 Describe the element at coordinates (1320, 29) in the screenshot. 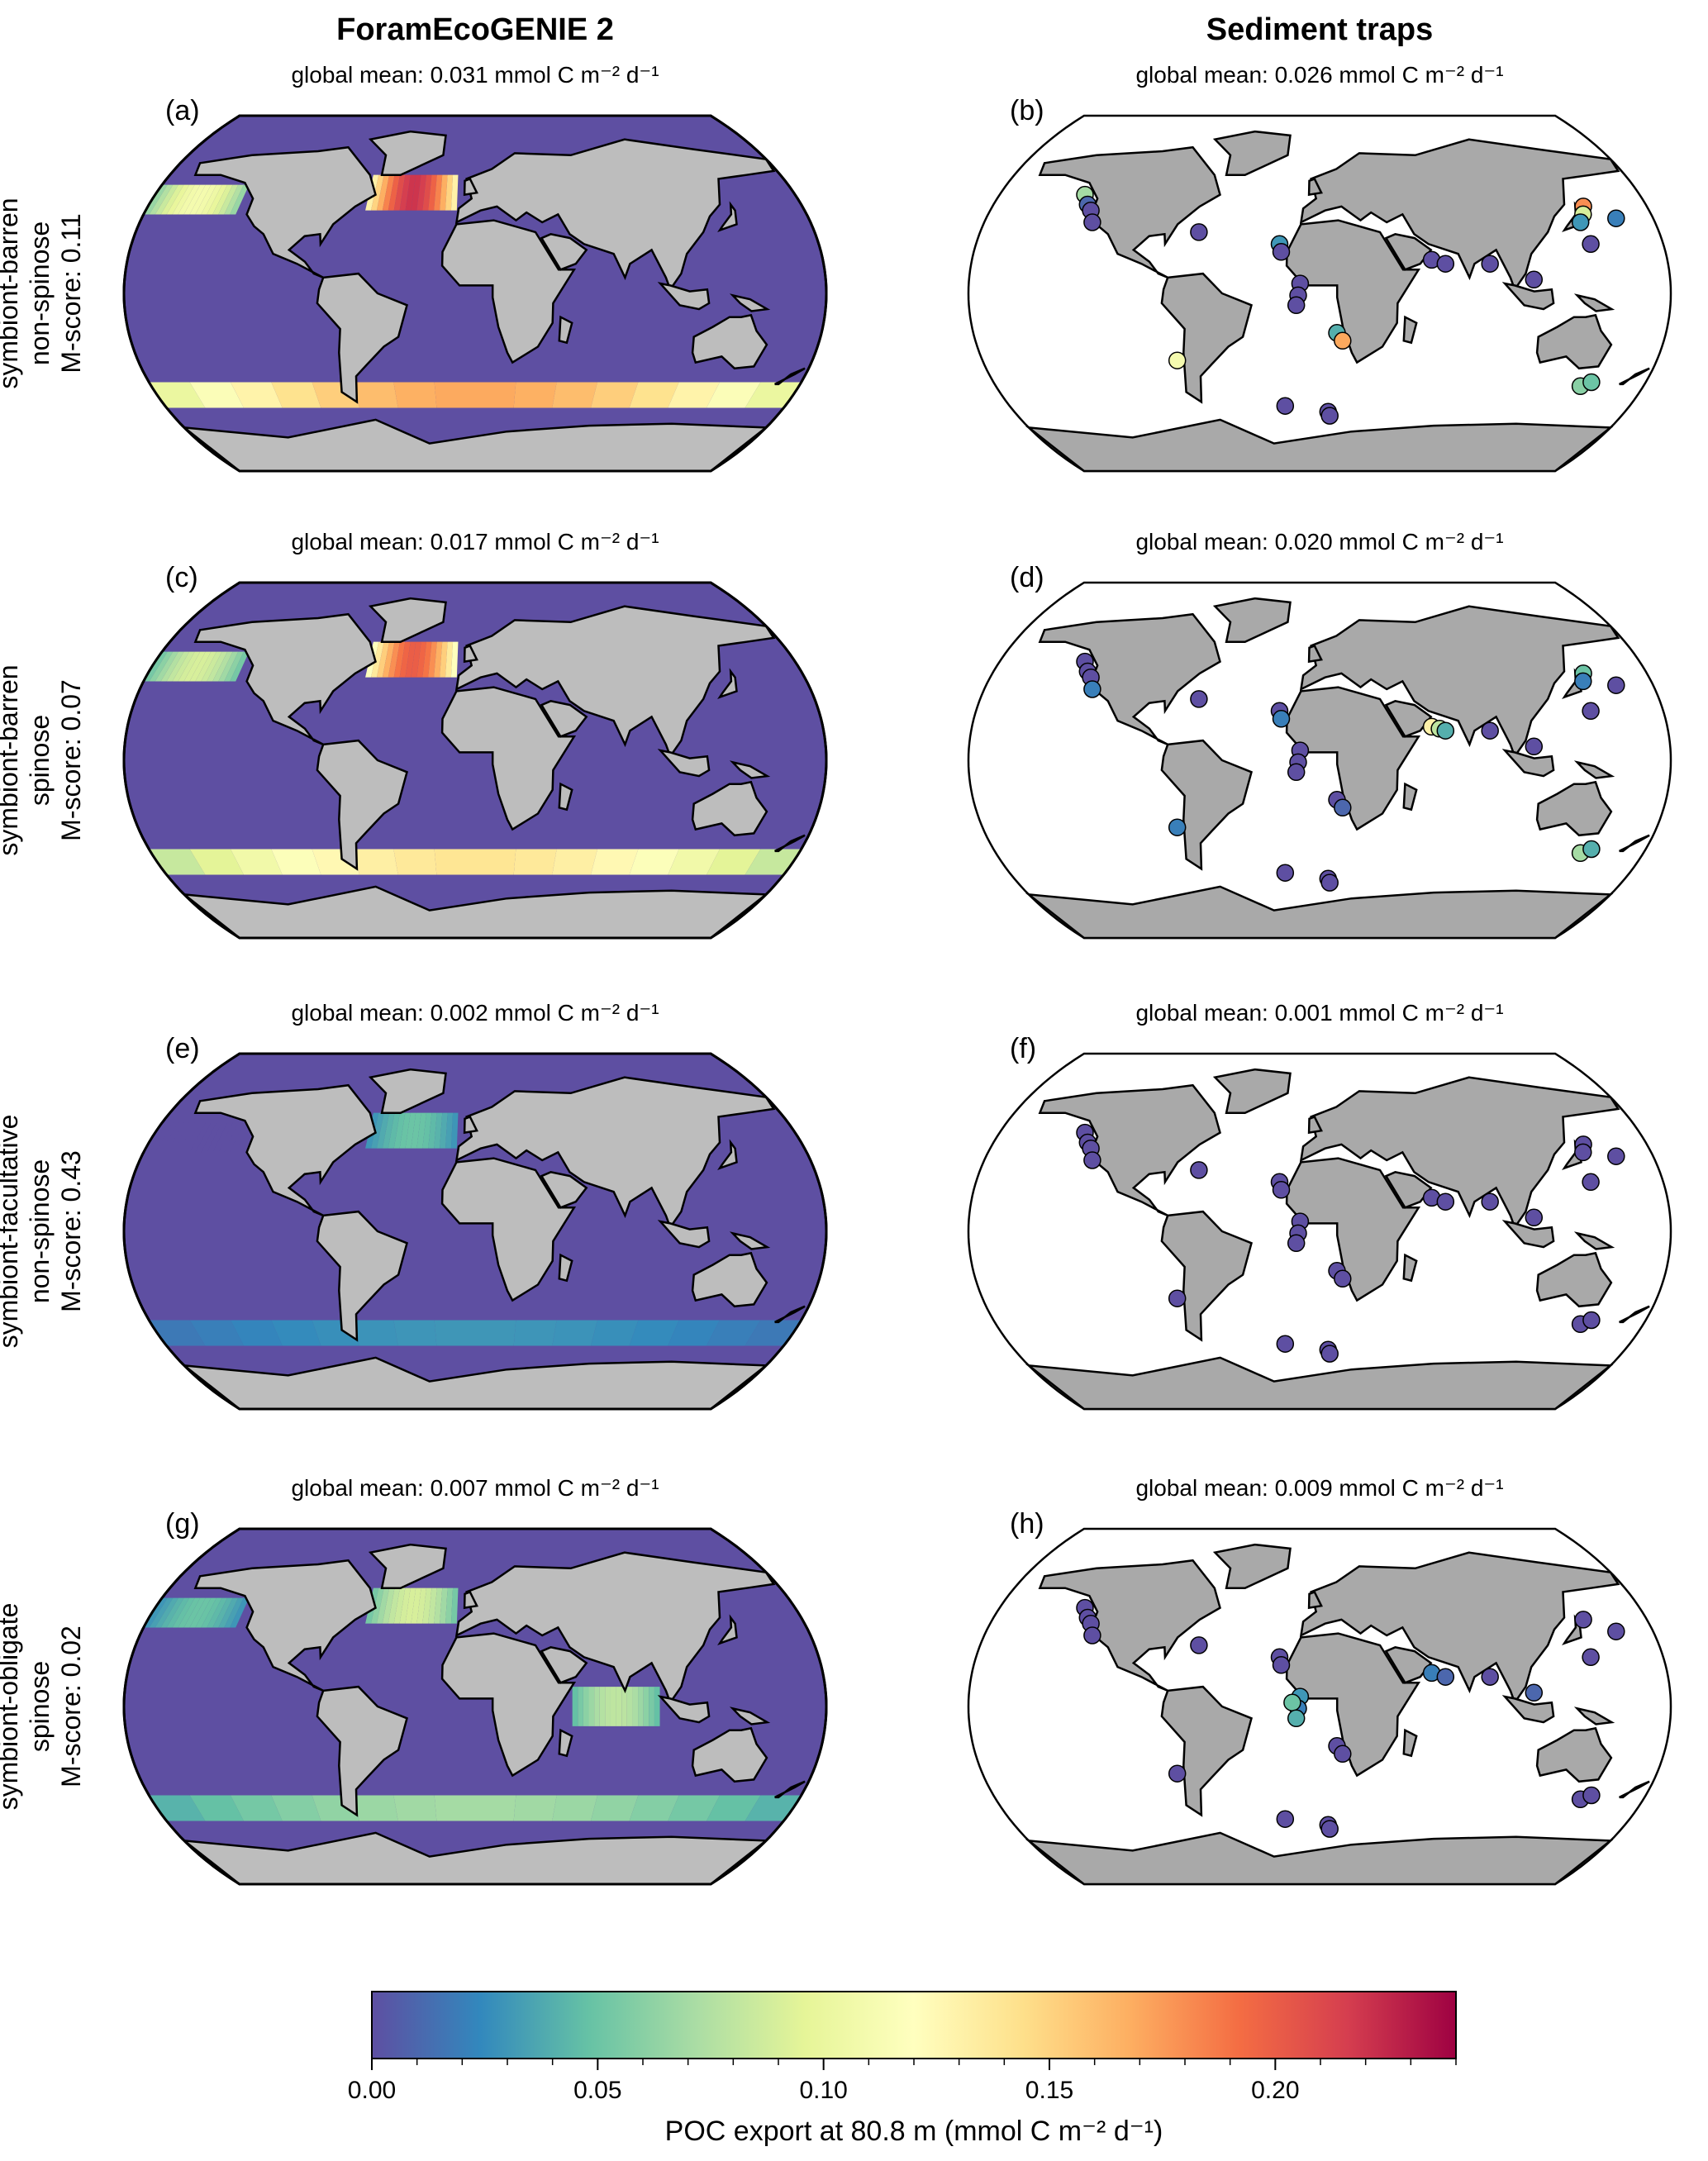

I see `column-title-traps: Sediment traps` at that location.